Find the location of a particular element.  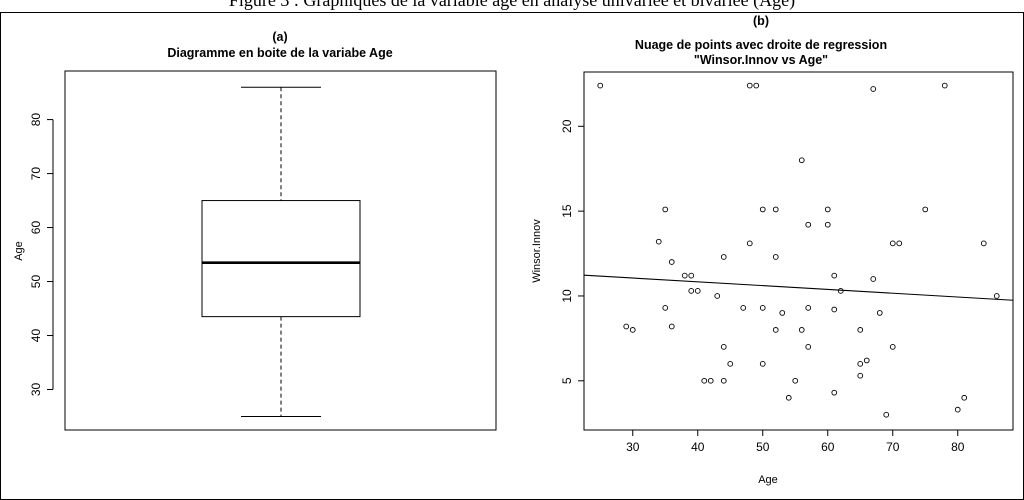

panel-b-subtitle: "Winsor.Innov vs Age" is located at coordinates (761, 60).